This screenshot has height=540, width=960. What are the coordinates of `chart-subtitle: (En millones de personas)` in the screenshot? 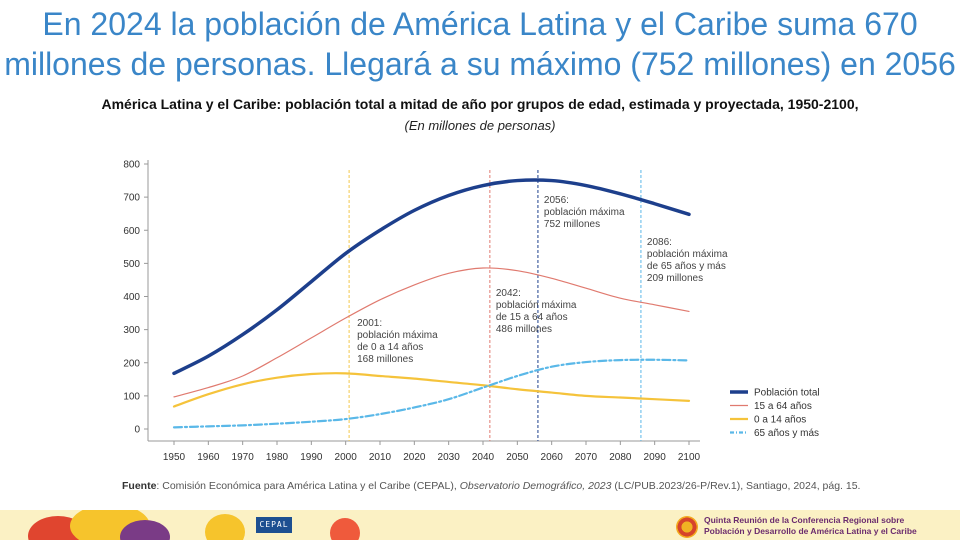 It's located at (480, 125).